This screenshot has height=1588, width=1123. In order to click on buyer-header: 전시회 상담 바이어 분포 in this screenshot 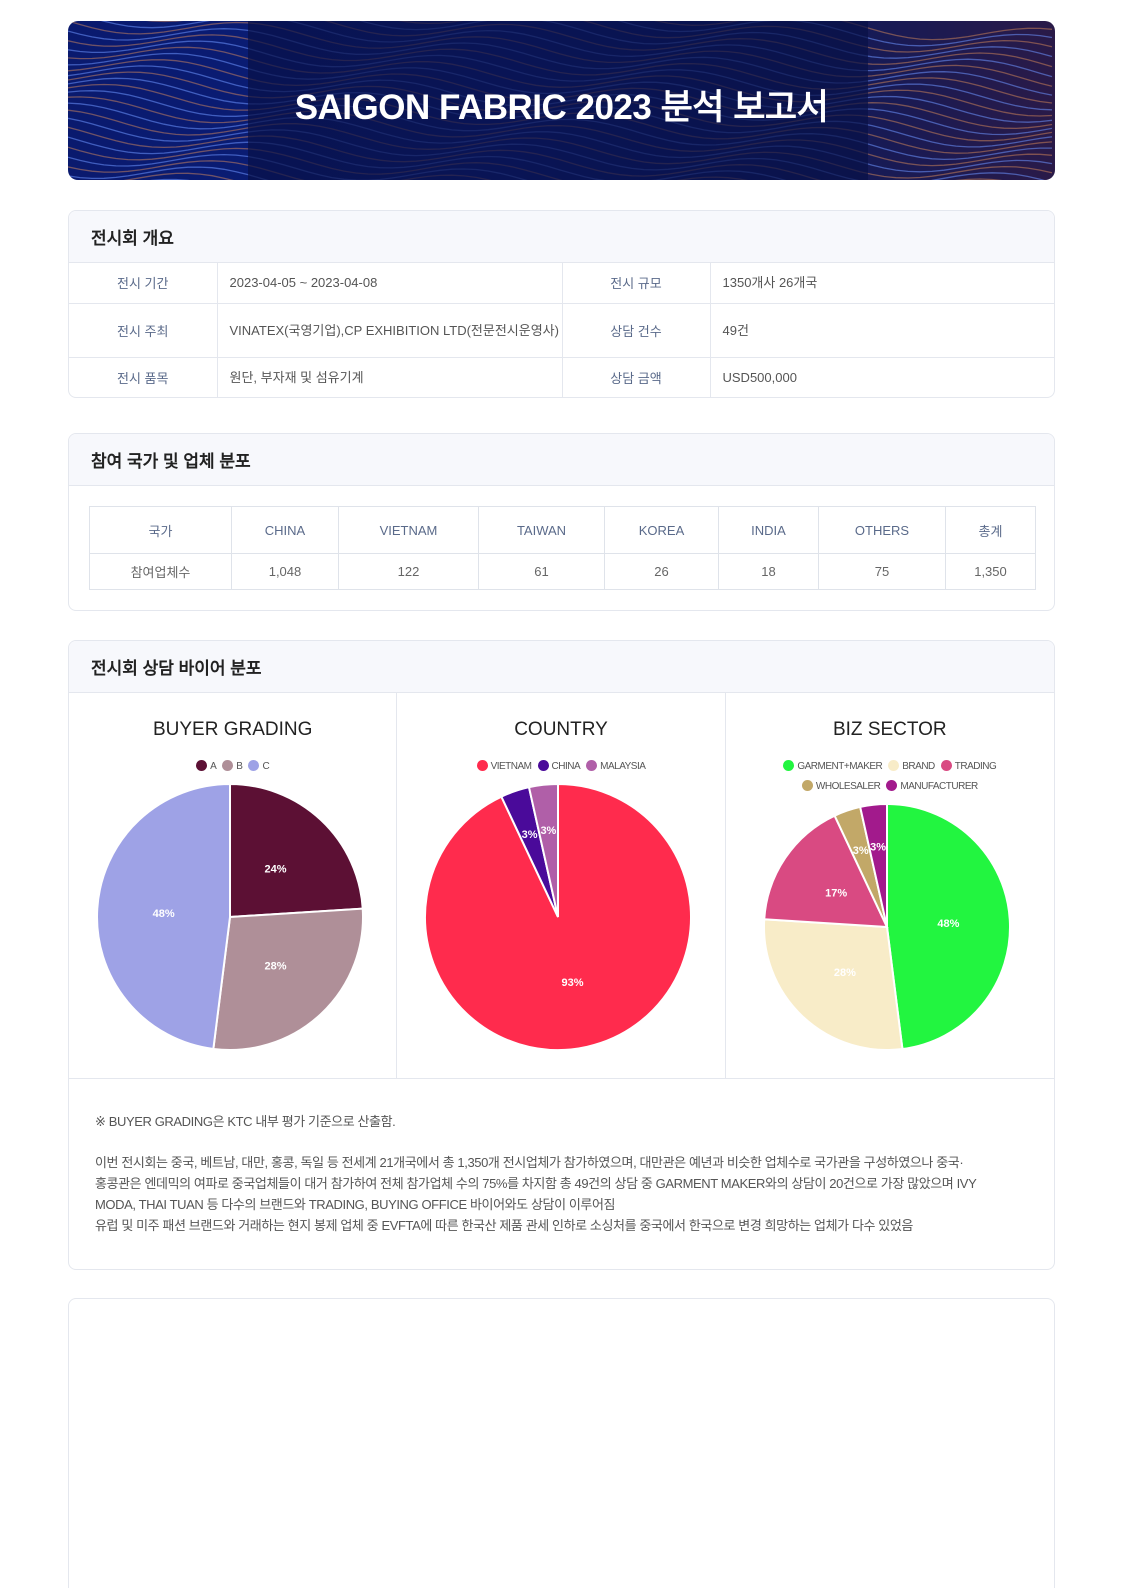, I will do `click(561, 667)`.